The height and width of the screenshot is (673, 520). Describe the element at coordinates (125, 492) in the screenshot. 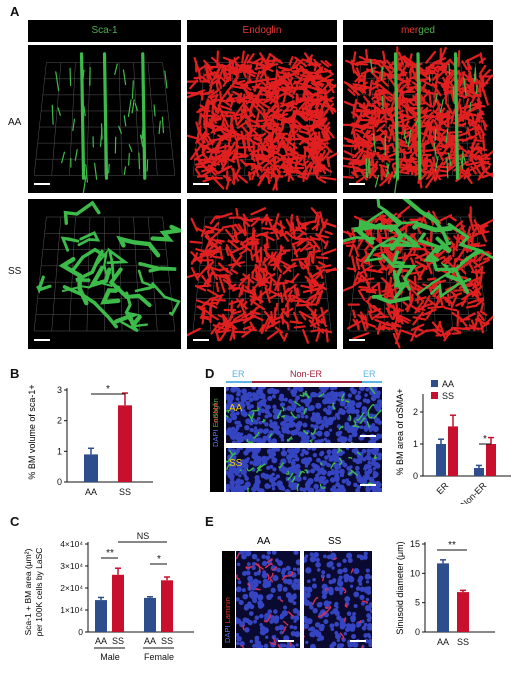

I see `chart-b-xlabel-ss: SS` at that location.